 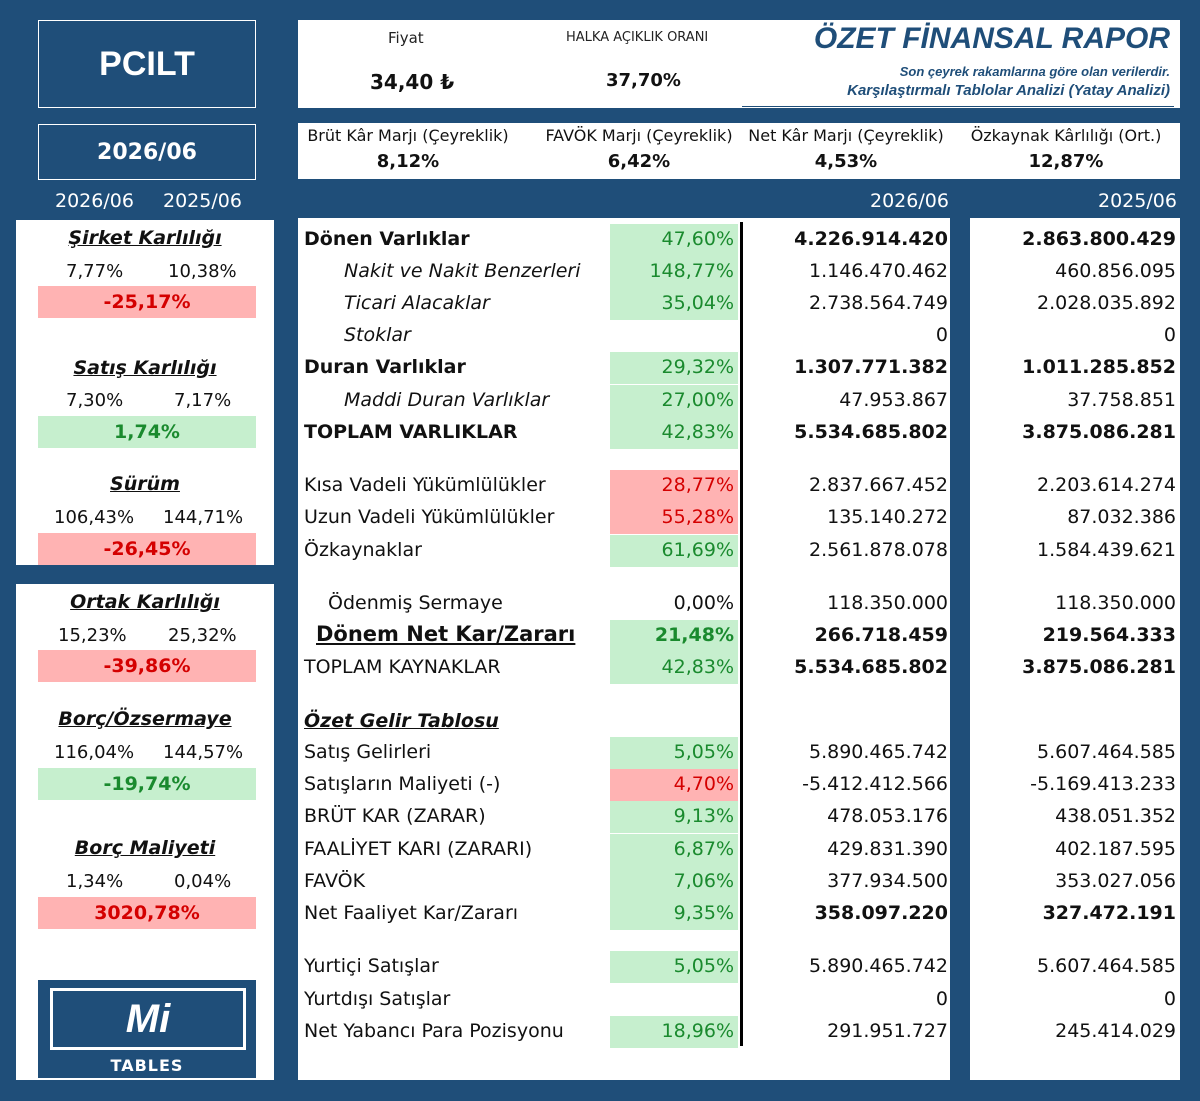 What do you see at coordinates (363, 550) in the screenshot?
I see `row-label: Özkaynaklar` at bounding box center [363, 550].